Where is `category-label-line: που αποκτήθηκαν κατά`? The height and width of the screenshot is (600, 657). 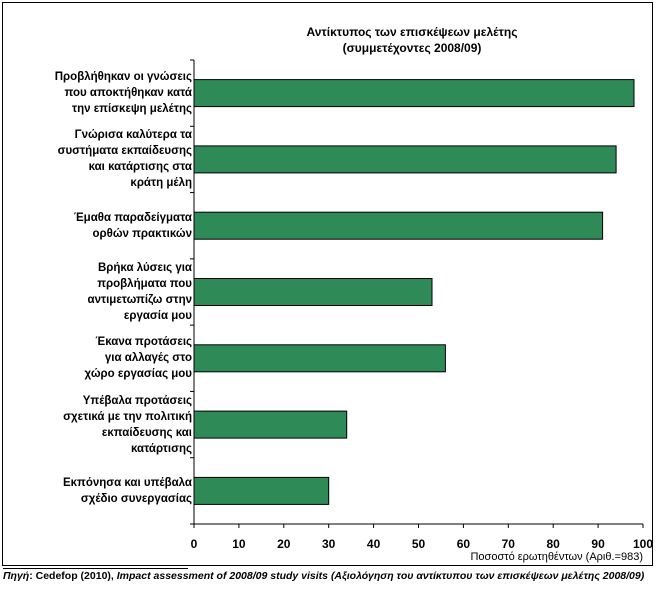 category-label-line: που αποκτήθηκαν κατά is located at coordinates (128, 93).